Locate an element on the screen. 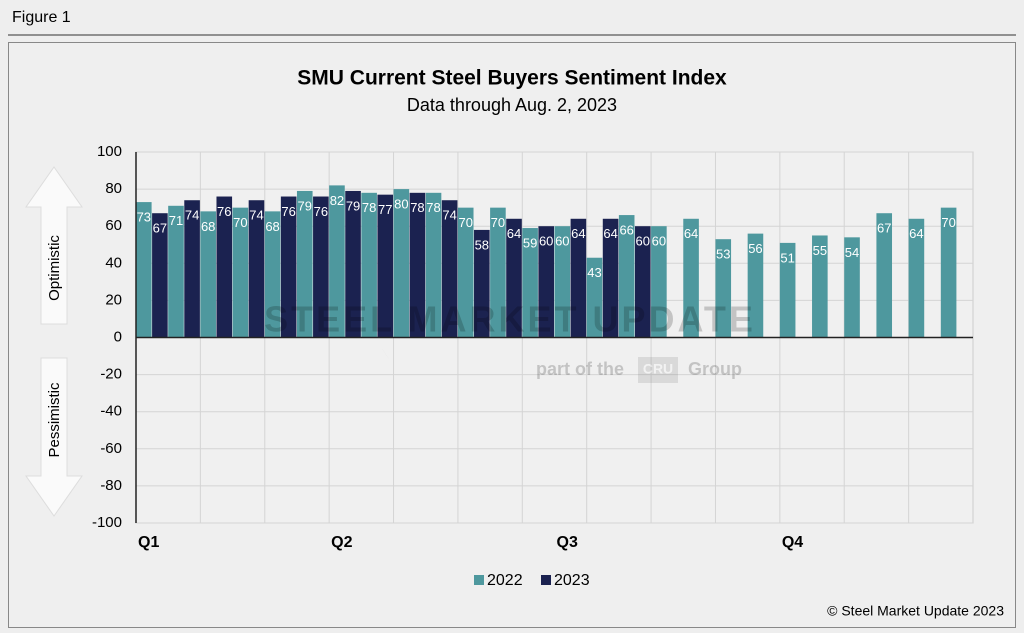  value-label: 77 is located at coordinates (385, 209).